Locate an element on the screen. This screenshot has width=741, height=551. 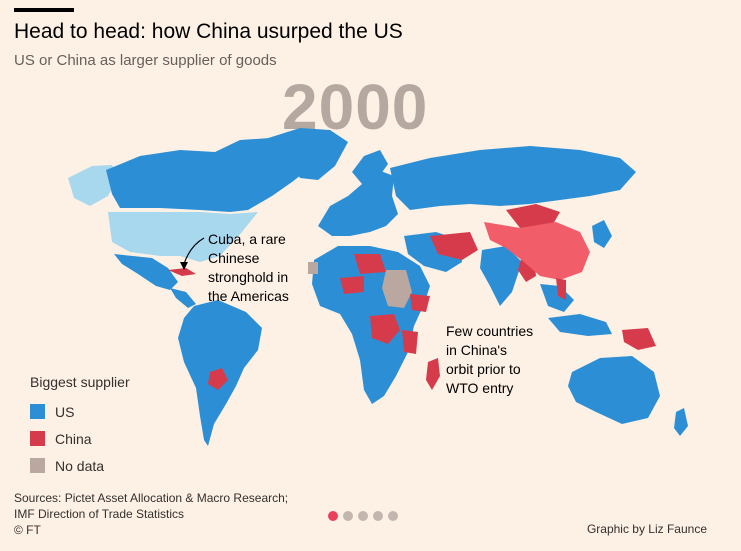
copyright: © FT is located at coordinates (27, 530).